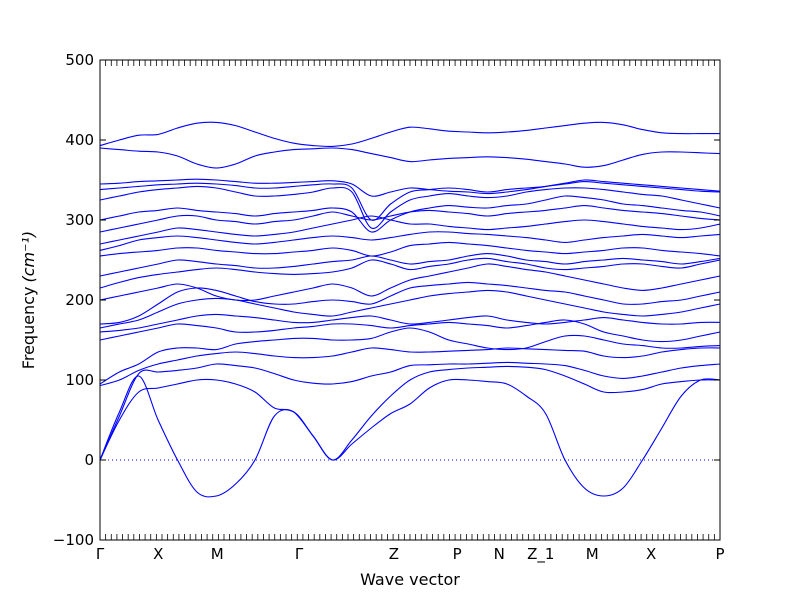  Describe the element at coordinates (28, 328) in the screenshot. I see `y-axis-label-text: Frequency` at that location.